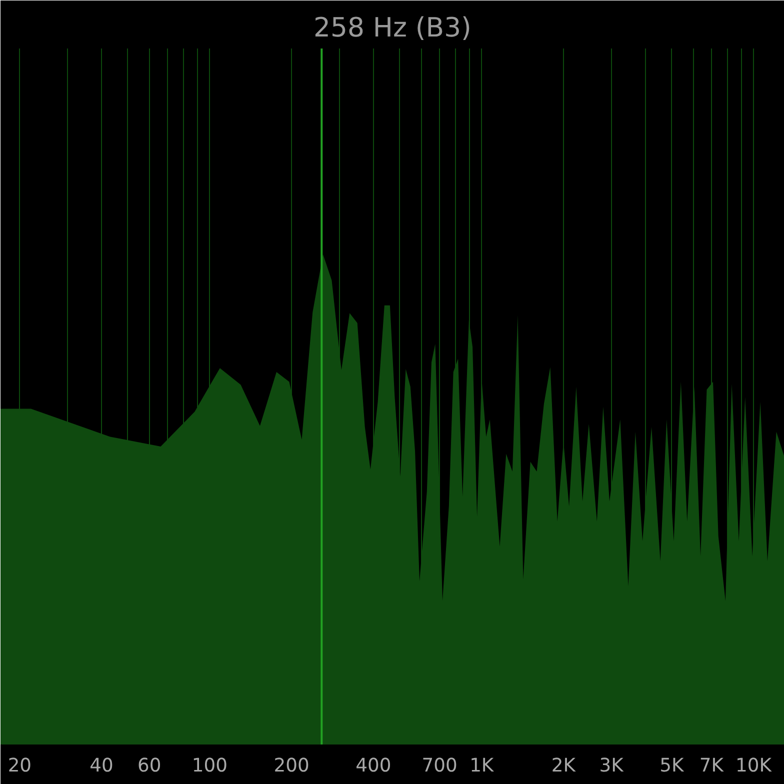 This screenshot has height=784, width=784. What do you see at coordinates (672, 766) in the screenshot?
I see `x-tick-label: 5K` at bounding box center [672, 766].